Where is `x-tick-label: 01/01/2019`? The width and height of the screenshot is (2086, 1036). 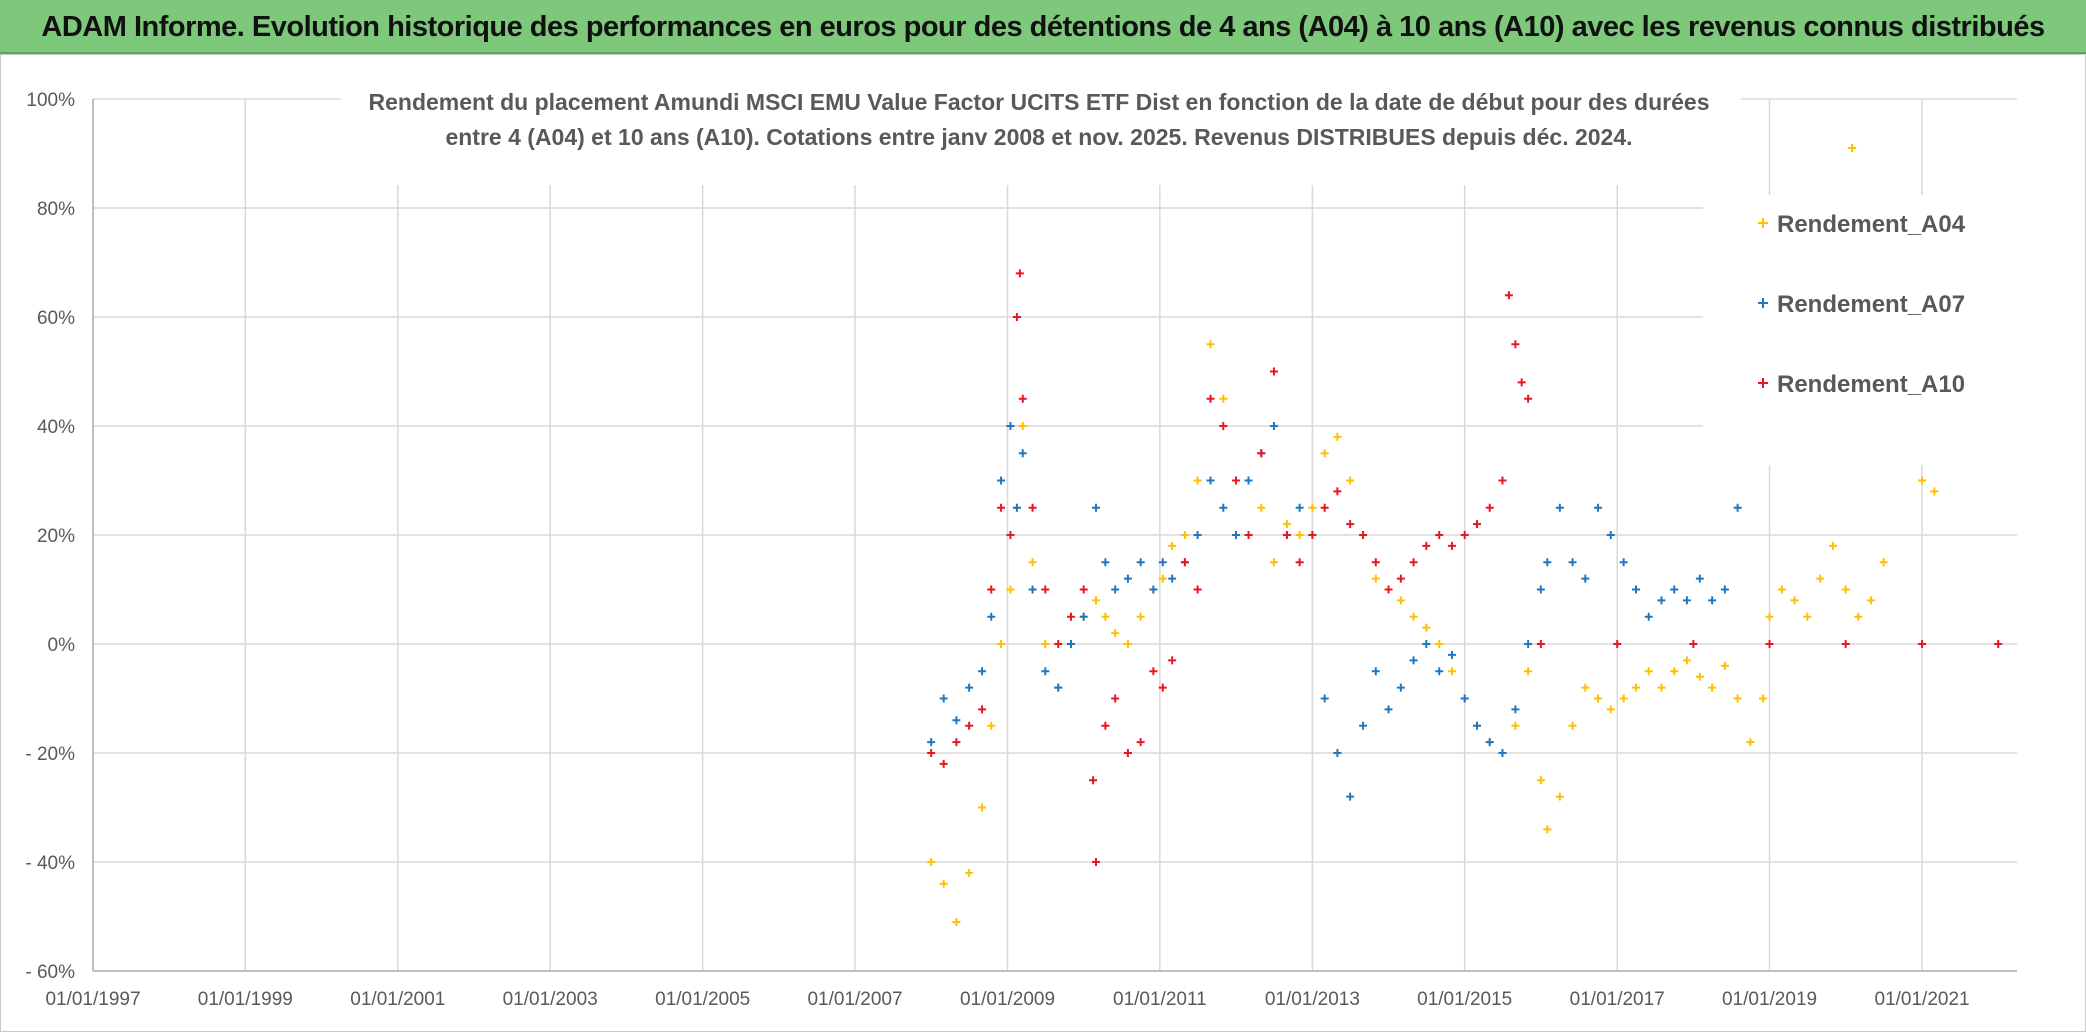
x-tick-label: 01/01/2019 is located at coordinates (1769, 999).